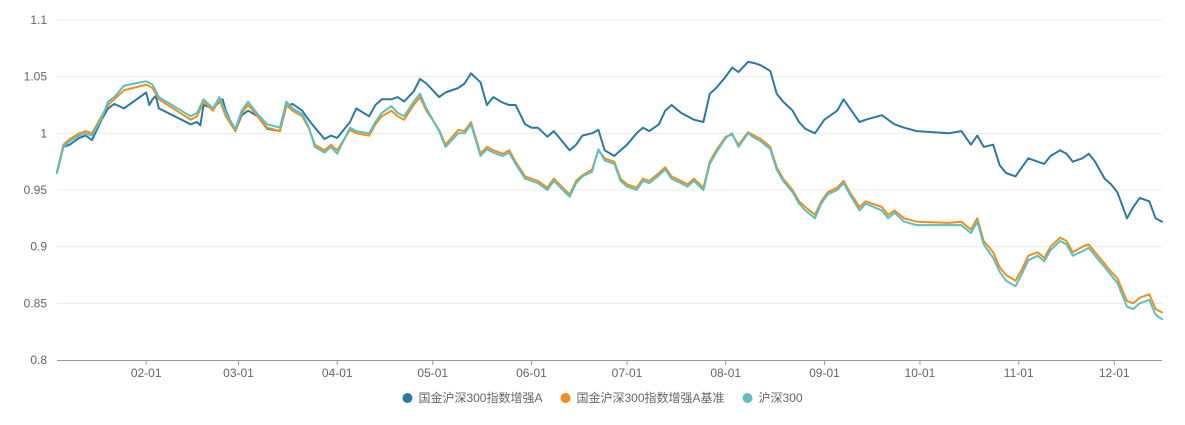  Describe the element at coordinates (531, 373) in the screenshot. I see `x-tick-label: 06-01` at that location.